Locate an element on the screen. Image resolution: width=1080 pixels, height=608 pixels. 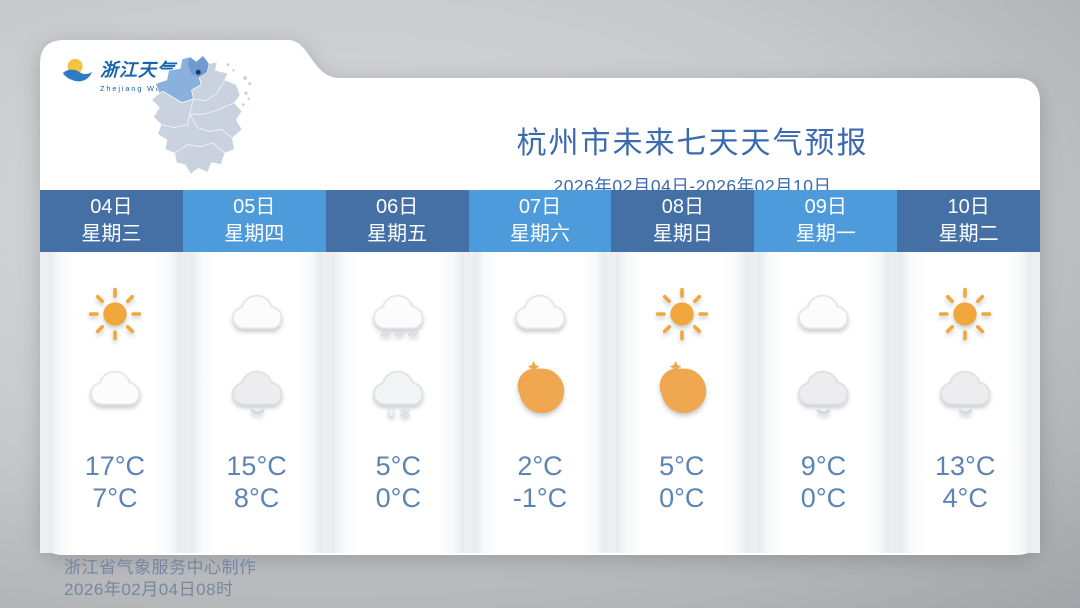
day-weekday: 星期六 is located at coordinates (540, 234).